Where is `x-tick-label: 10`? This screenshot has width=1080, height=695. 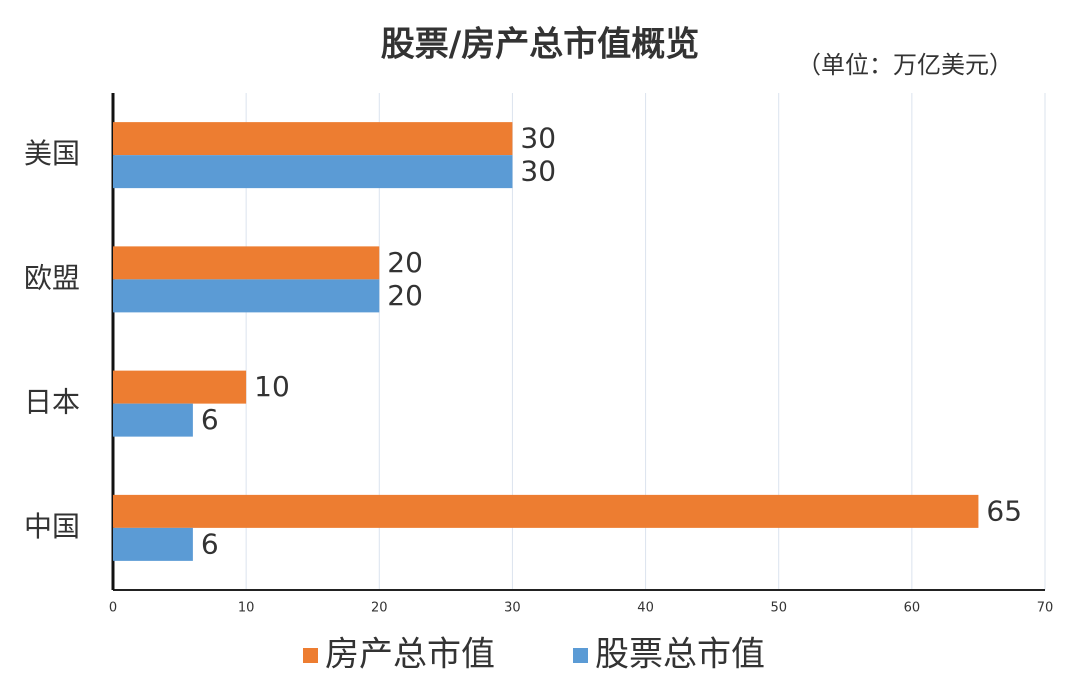
x-tick-label: 10 is located at coordinates (246, 608).